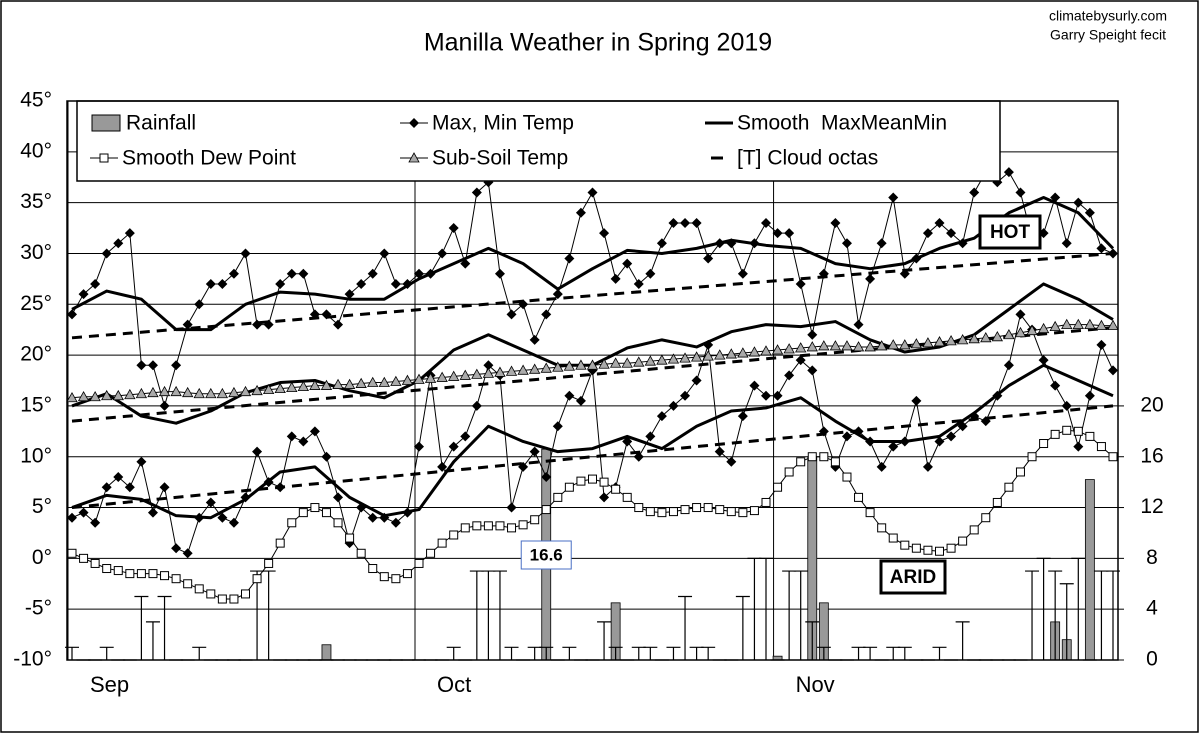  Describe the element at coordinates (1151, 506) in the screenshot. I see `y2-tick-label: 12` at that location.